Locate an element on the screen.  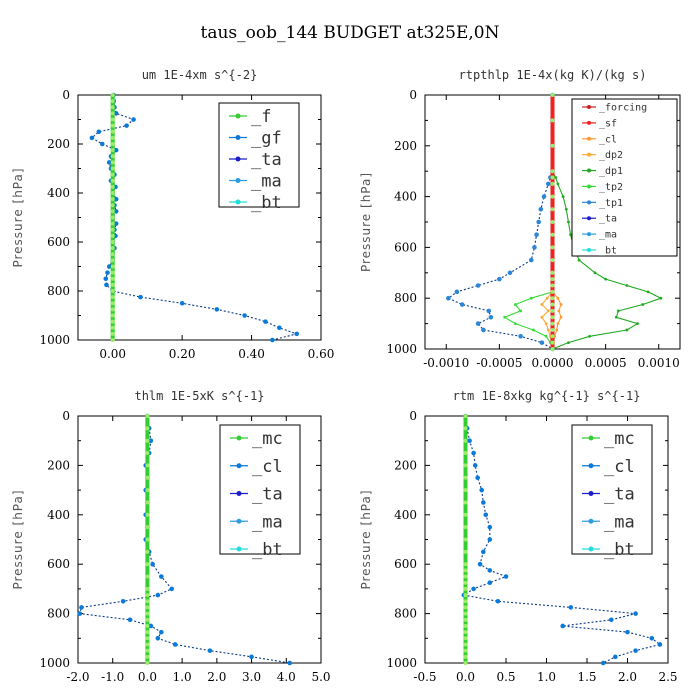
panel-title: thlm 1E-5xK s^{-1} is located at coordinates (199, 396).